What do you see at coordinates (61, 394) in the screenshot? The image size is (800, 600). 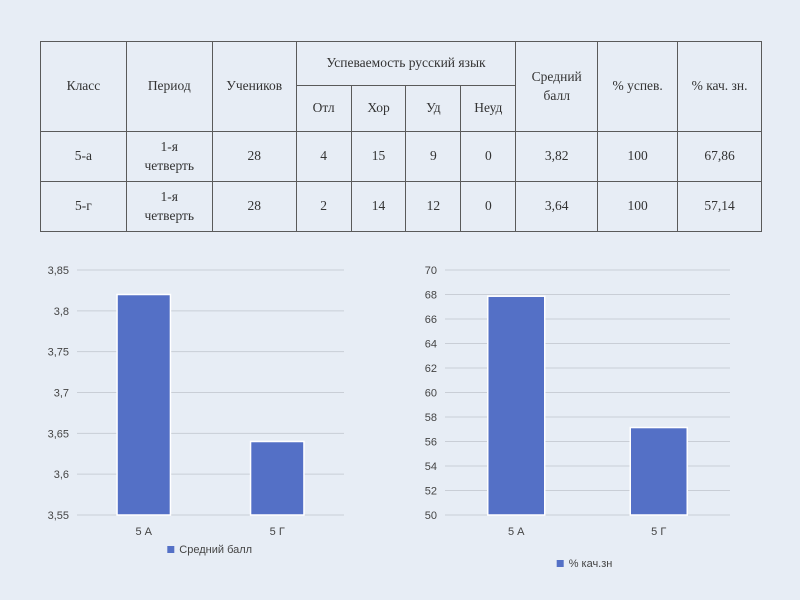 I see `y-tick-label: 3,7` at bounding box center [61, 394].